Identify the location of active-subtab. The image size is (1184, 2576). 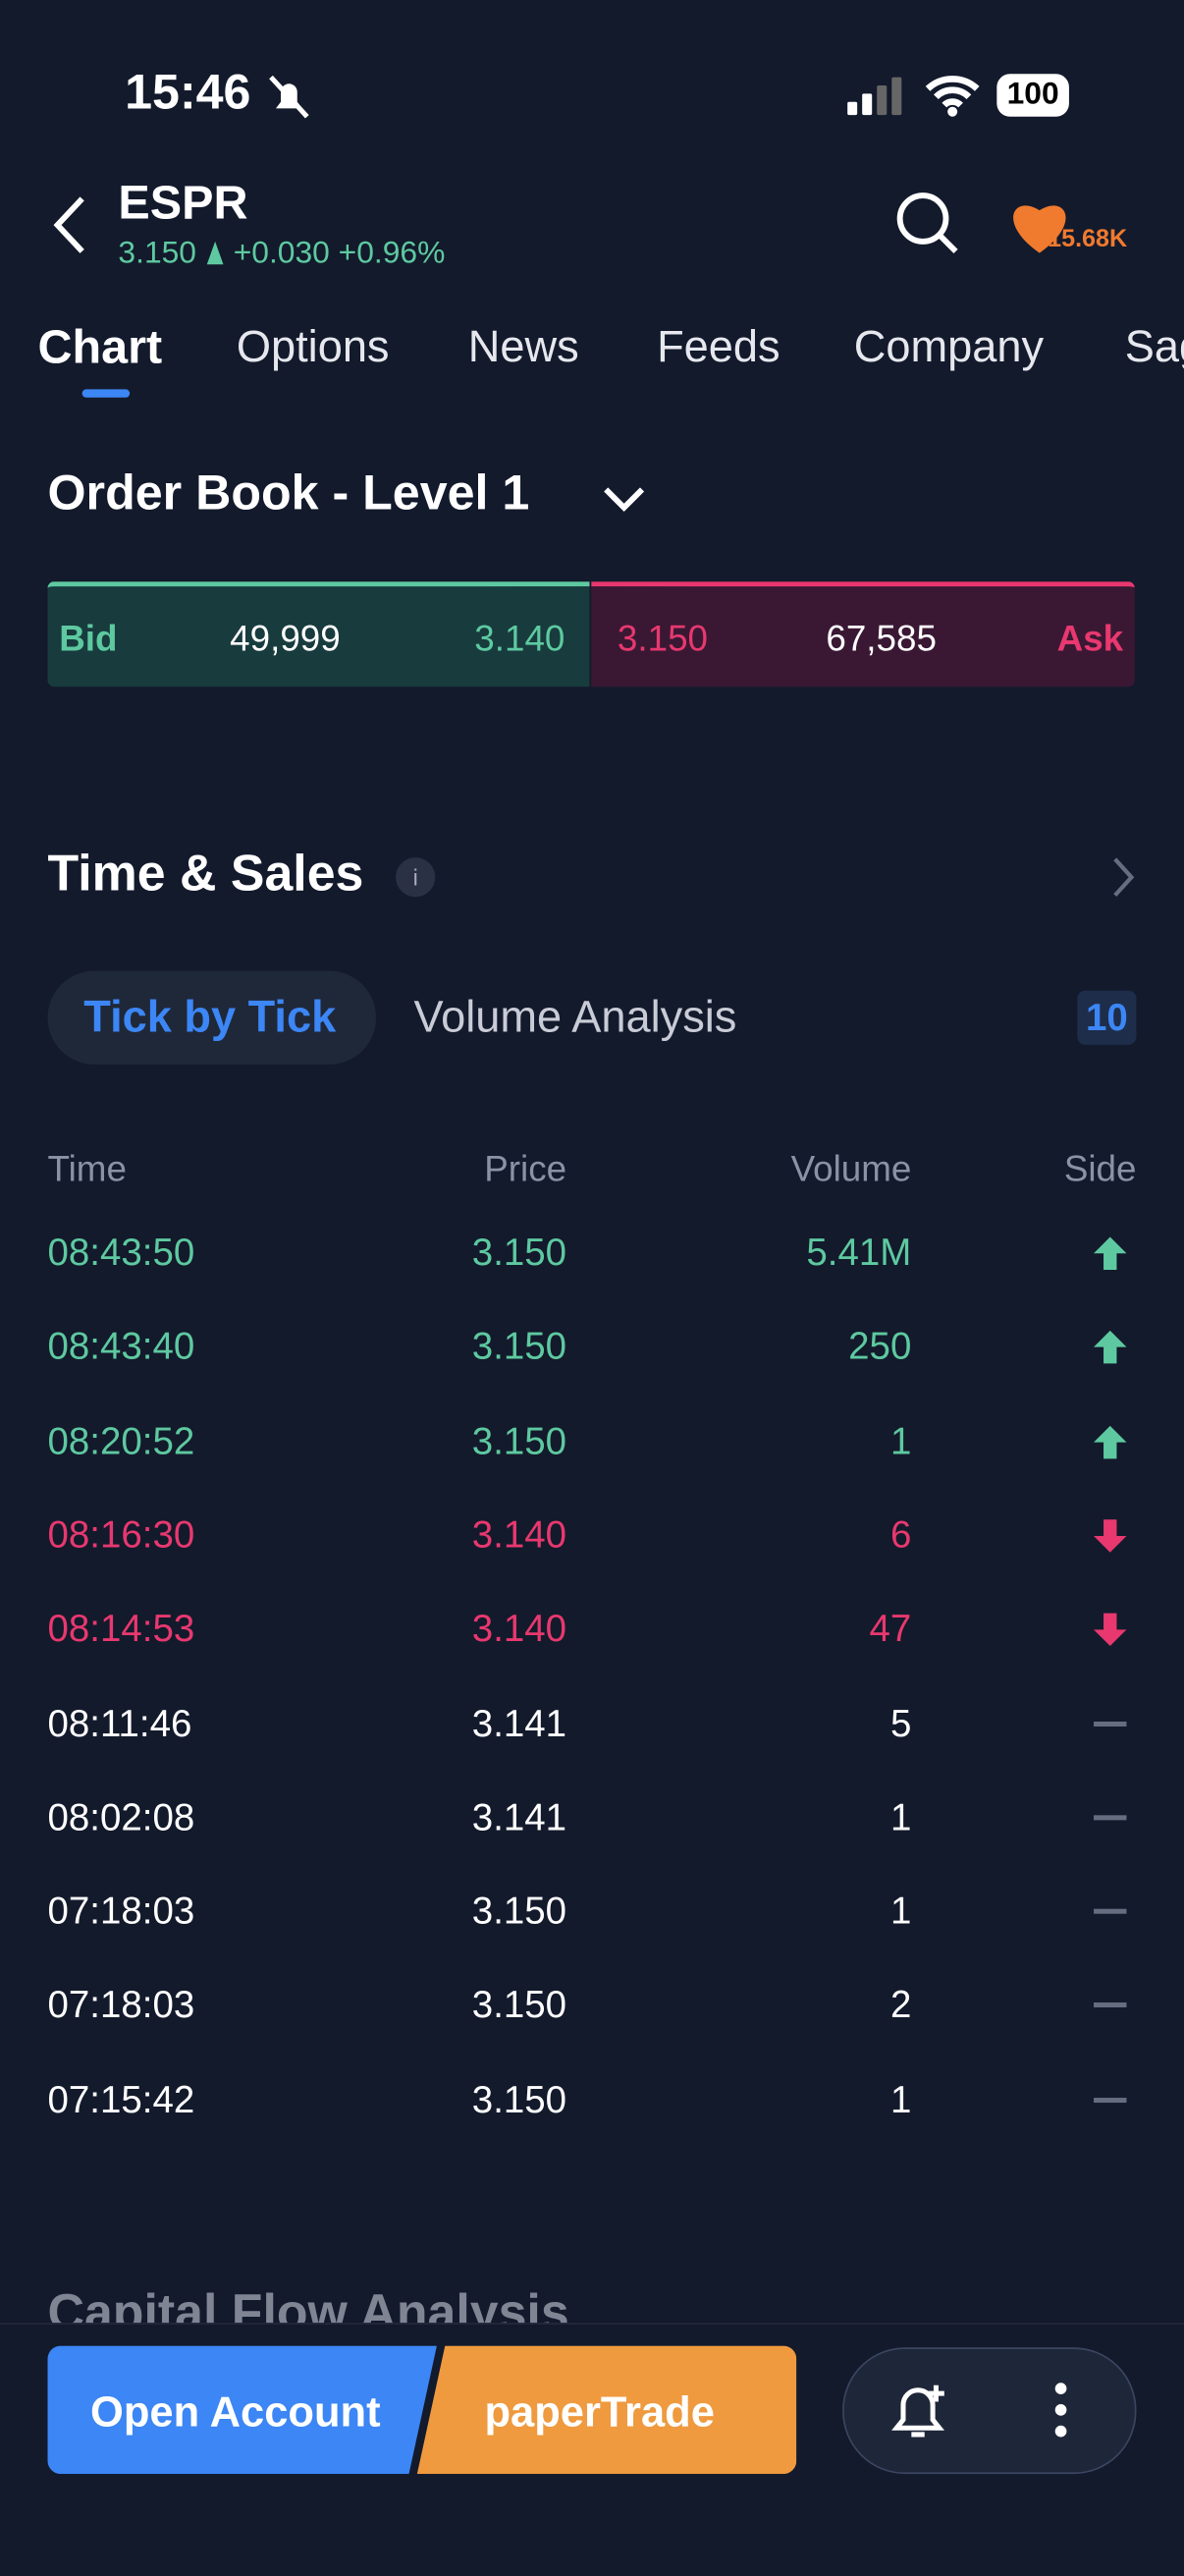
(212, 1017).